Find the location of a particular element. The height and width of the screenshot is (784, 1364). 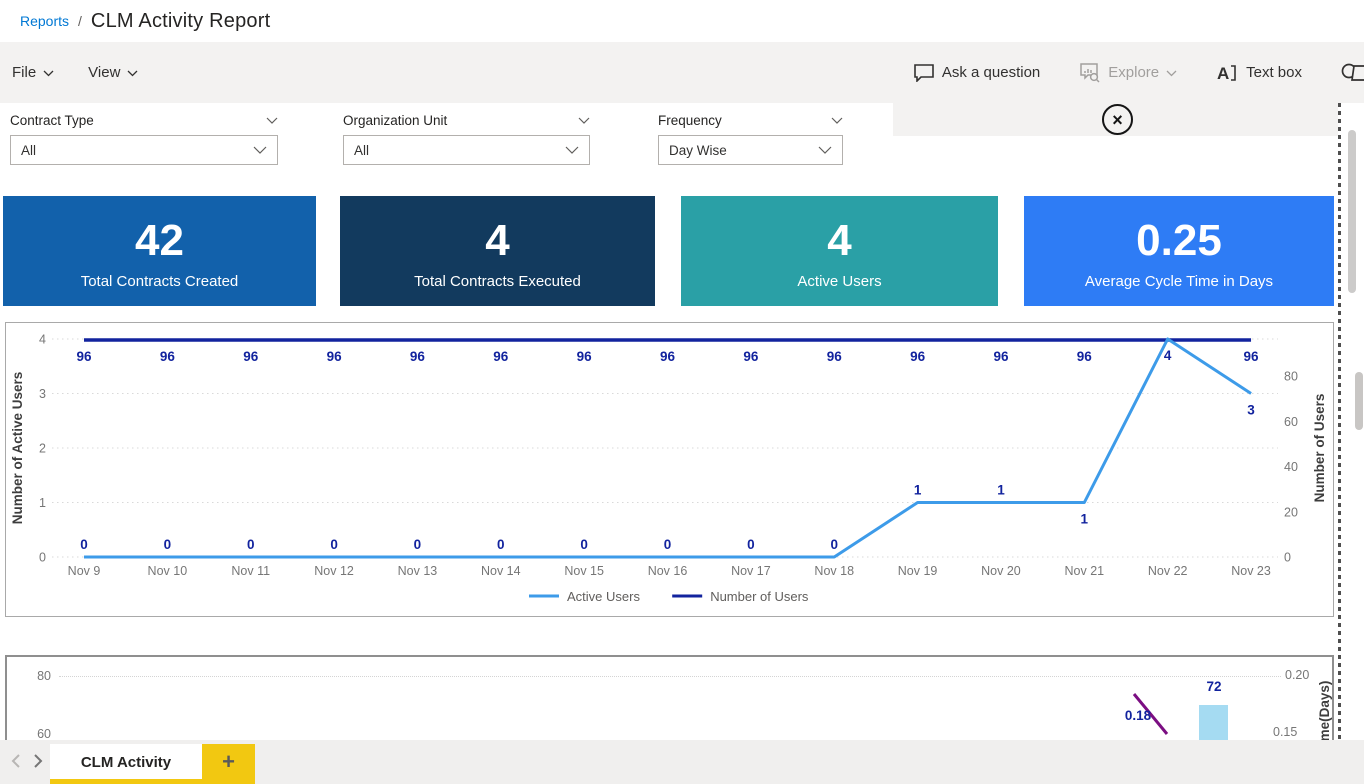

page-scrollbar-thumb is located at coordinates (1359, 401).